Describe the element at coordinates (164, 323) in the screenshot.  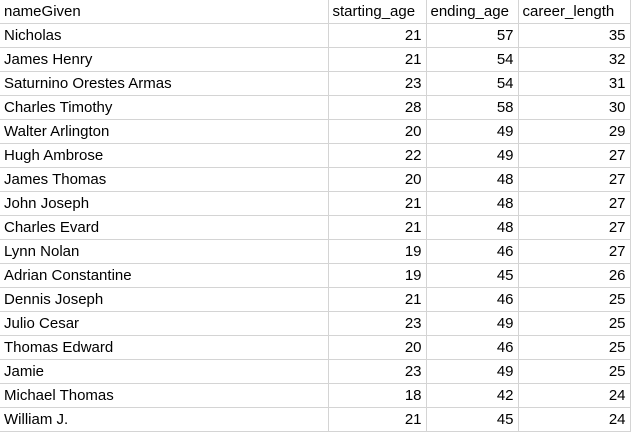
I see `name-cell: Julio Cesar` at that location.